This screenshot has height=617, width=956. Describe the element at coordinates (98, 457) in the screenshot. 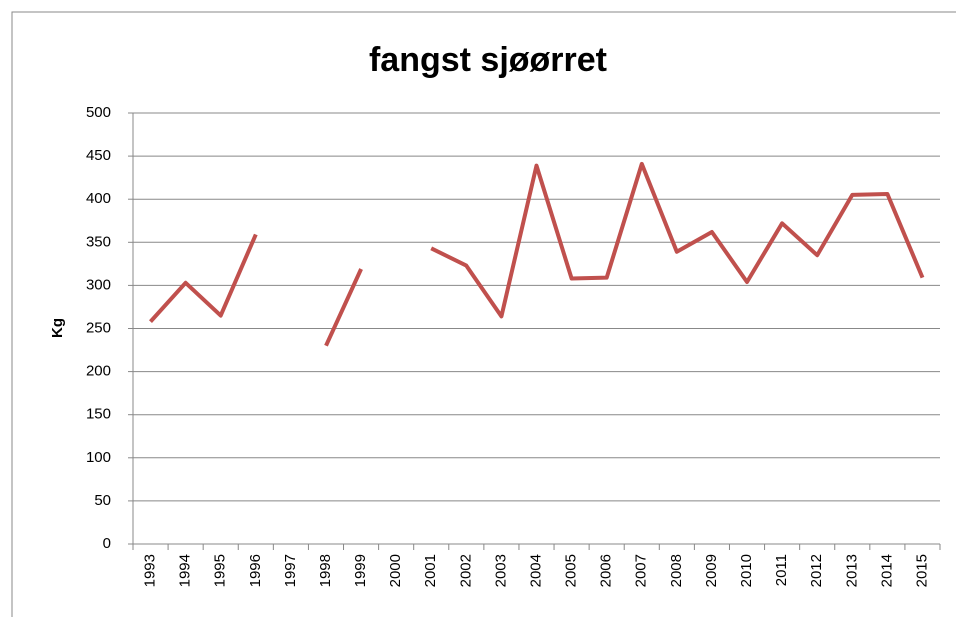

I see `y-tick-label: 100` at that location.